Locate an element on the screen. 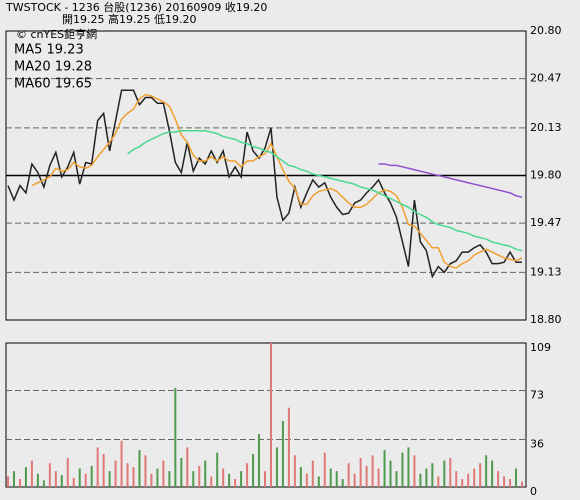  legend-entry: MA20 19.28 is located at coordinates (53, 67).